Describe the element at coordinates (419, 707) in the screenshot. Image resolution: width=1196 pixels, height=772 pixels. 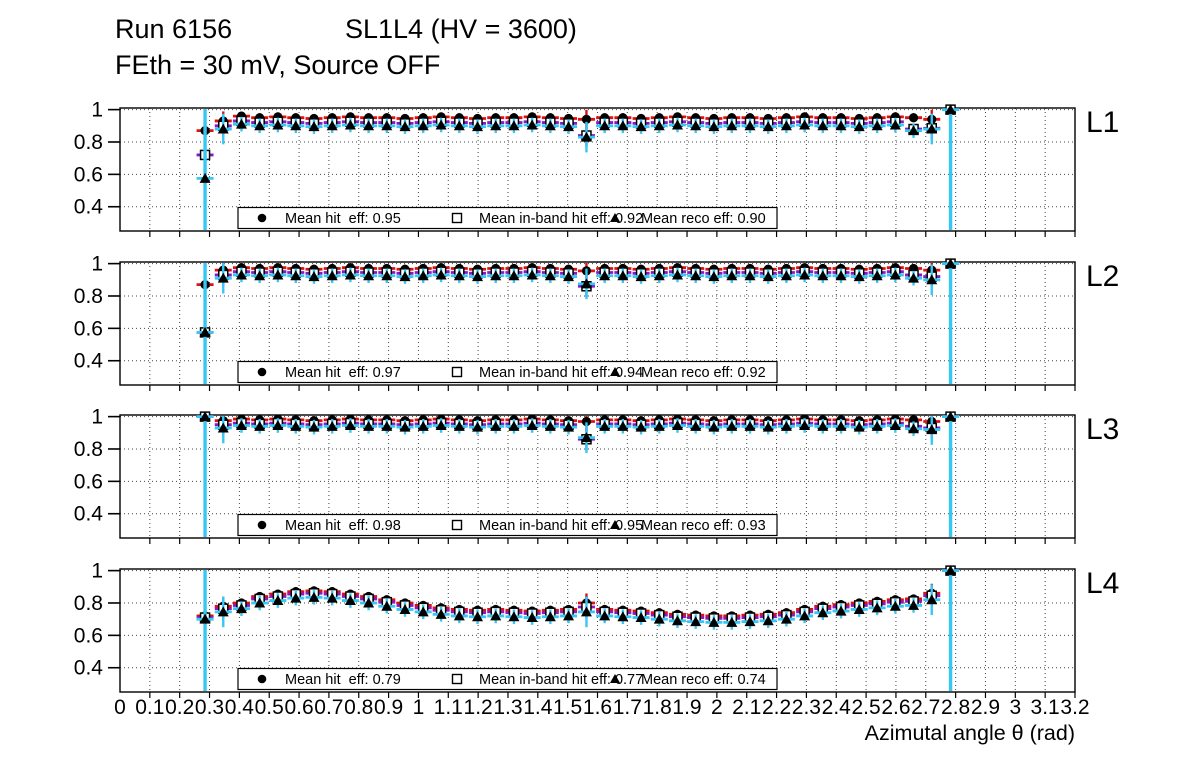
I see `svg-text: 1` at that location.